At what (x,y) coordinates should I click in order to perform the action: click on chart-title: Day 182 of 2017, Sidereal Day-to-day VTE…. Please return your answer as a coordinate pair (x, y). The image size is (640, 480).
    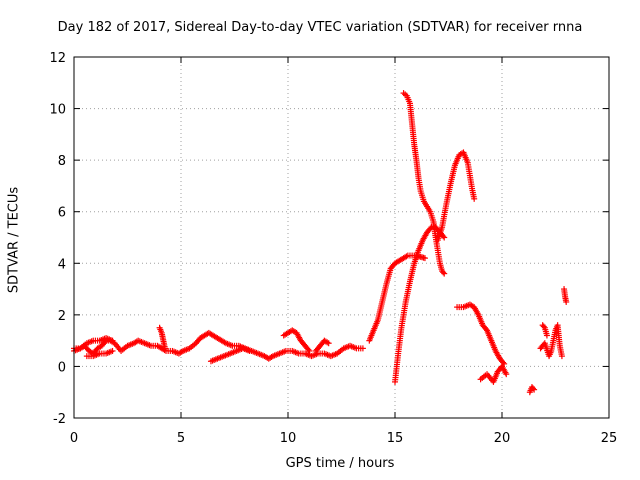
    Looking at the image, I should click on (320, 27).